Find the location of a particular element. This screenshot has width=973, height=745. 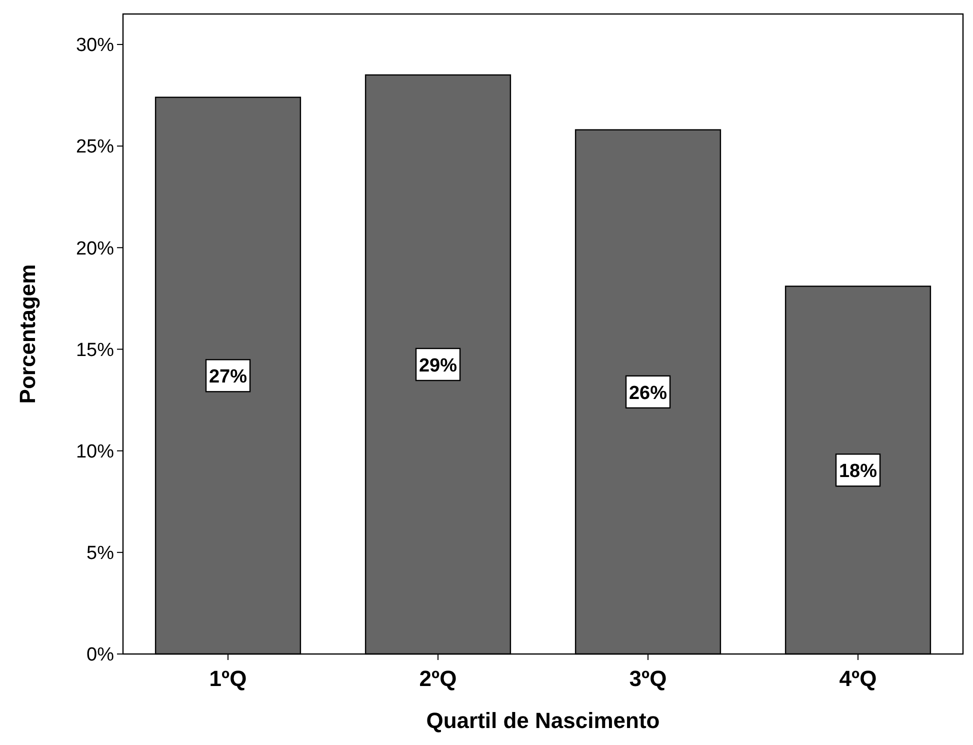

data-label: 26% is located at coordinates (648, 393).